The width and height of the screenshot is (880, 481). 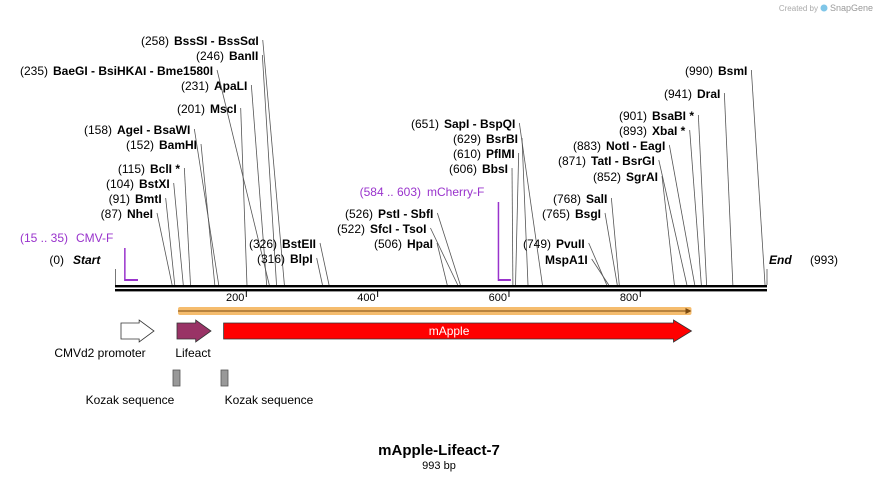 I want to click on site-name: SfcI - TsoI, so click(x=398, y=229).